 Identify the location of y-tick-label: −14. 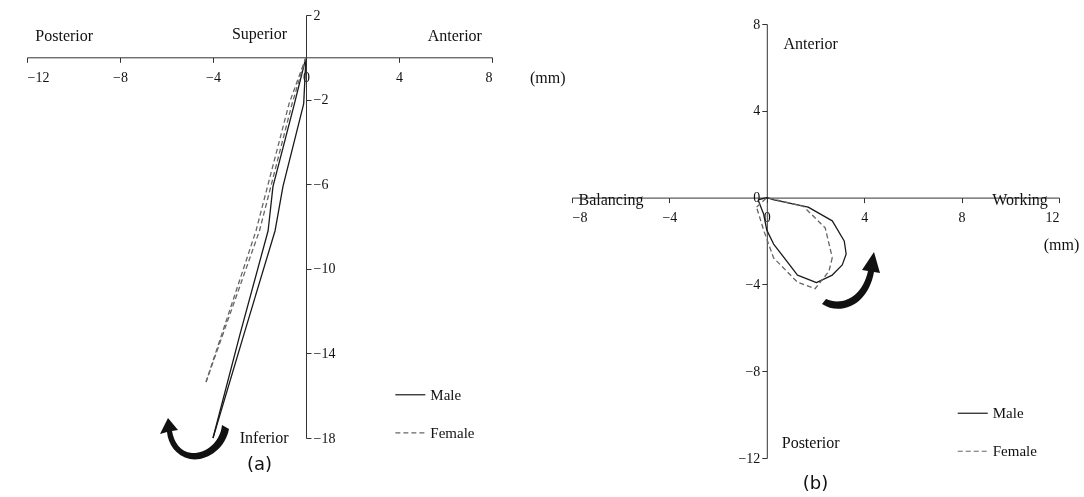
(324, 353).